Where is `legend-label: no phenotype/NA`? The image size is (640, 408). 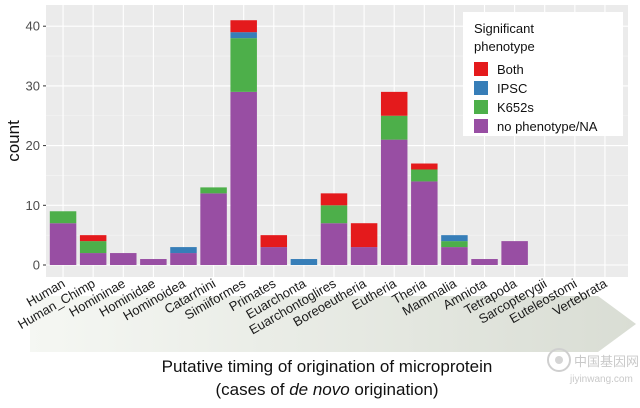
legend-label: no phenotype/NA is located at coordinates (547, 126).